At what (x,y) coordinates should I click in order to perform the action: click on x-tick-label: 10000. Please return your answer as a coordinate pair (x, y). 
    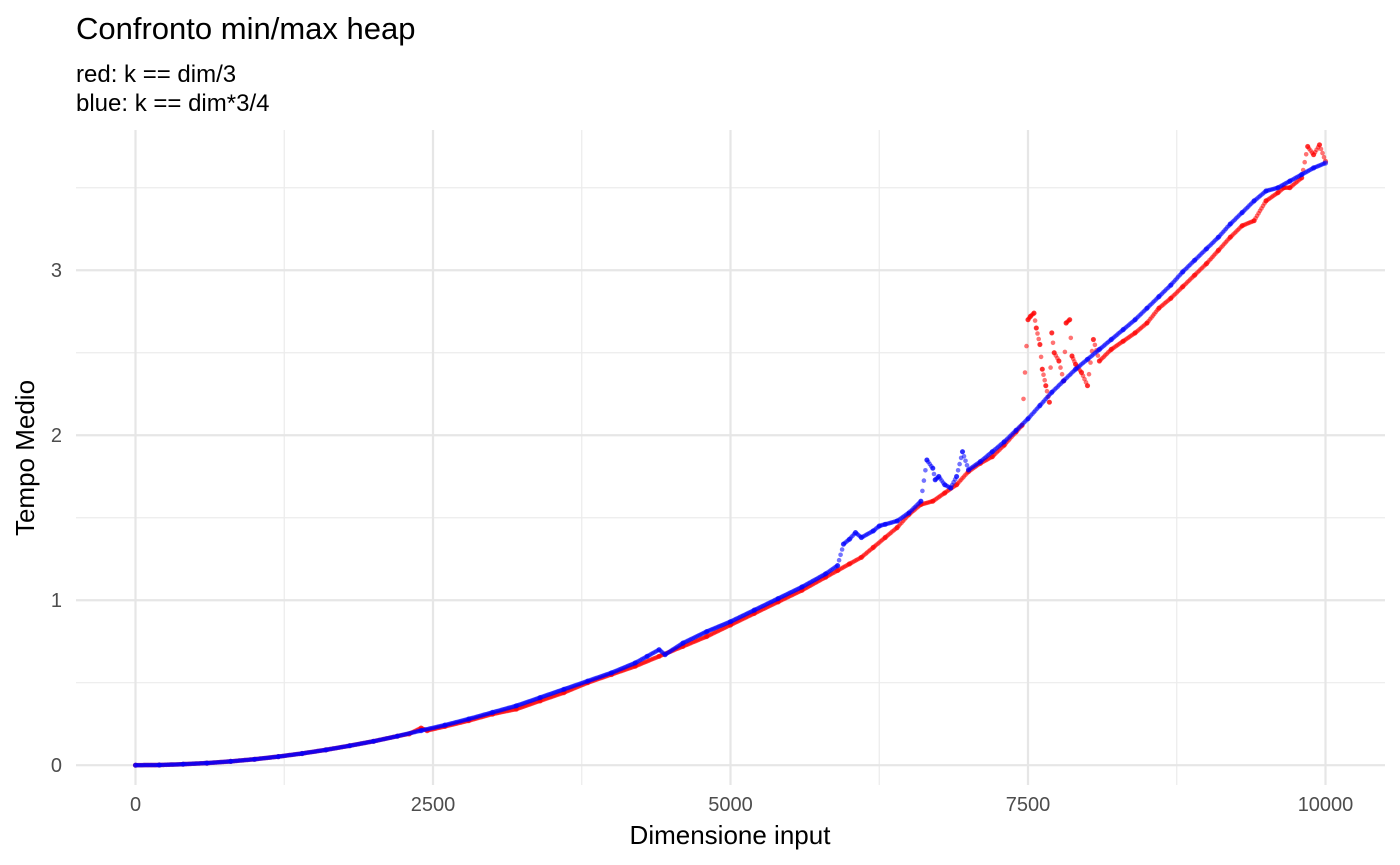
    Looking at the image, I should click on (1326, 805).